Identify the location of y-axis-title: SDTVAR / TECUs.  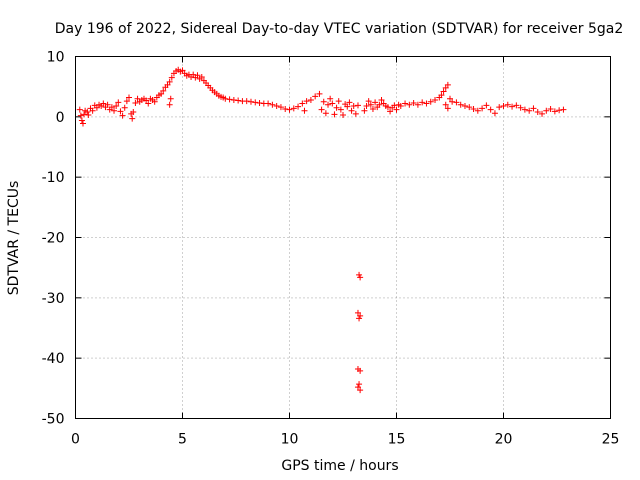
(14, 238).